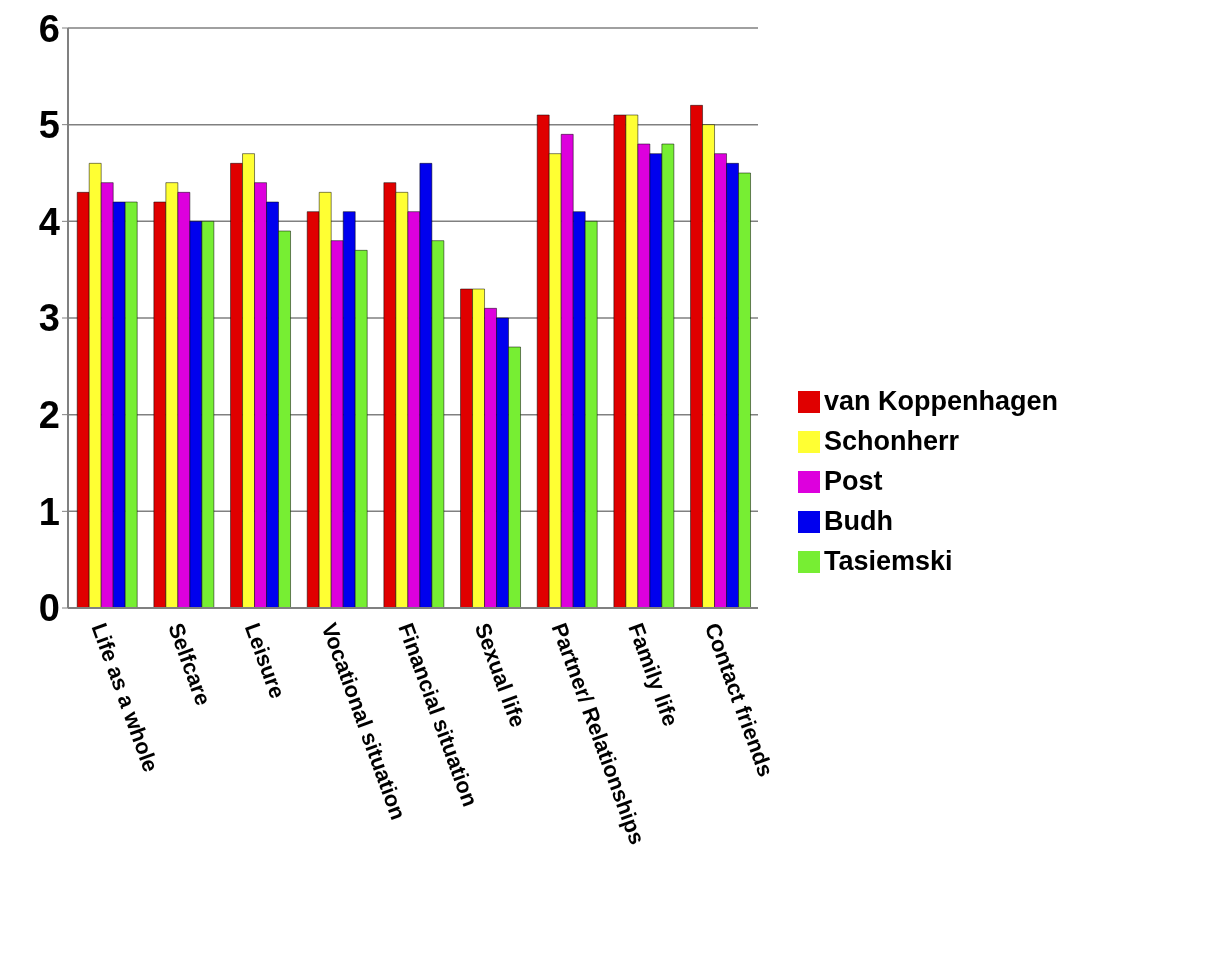  What do you see at coordinates (853, 480) in the screenshot?
I see `legend-label: Post` at bounding box center [853, 480].